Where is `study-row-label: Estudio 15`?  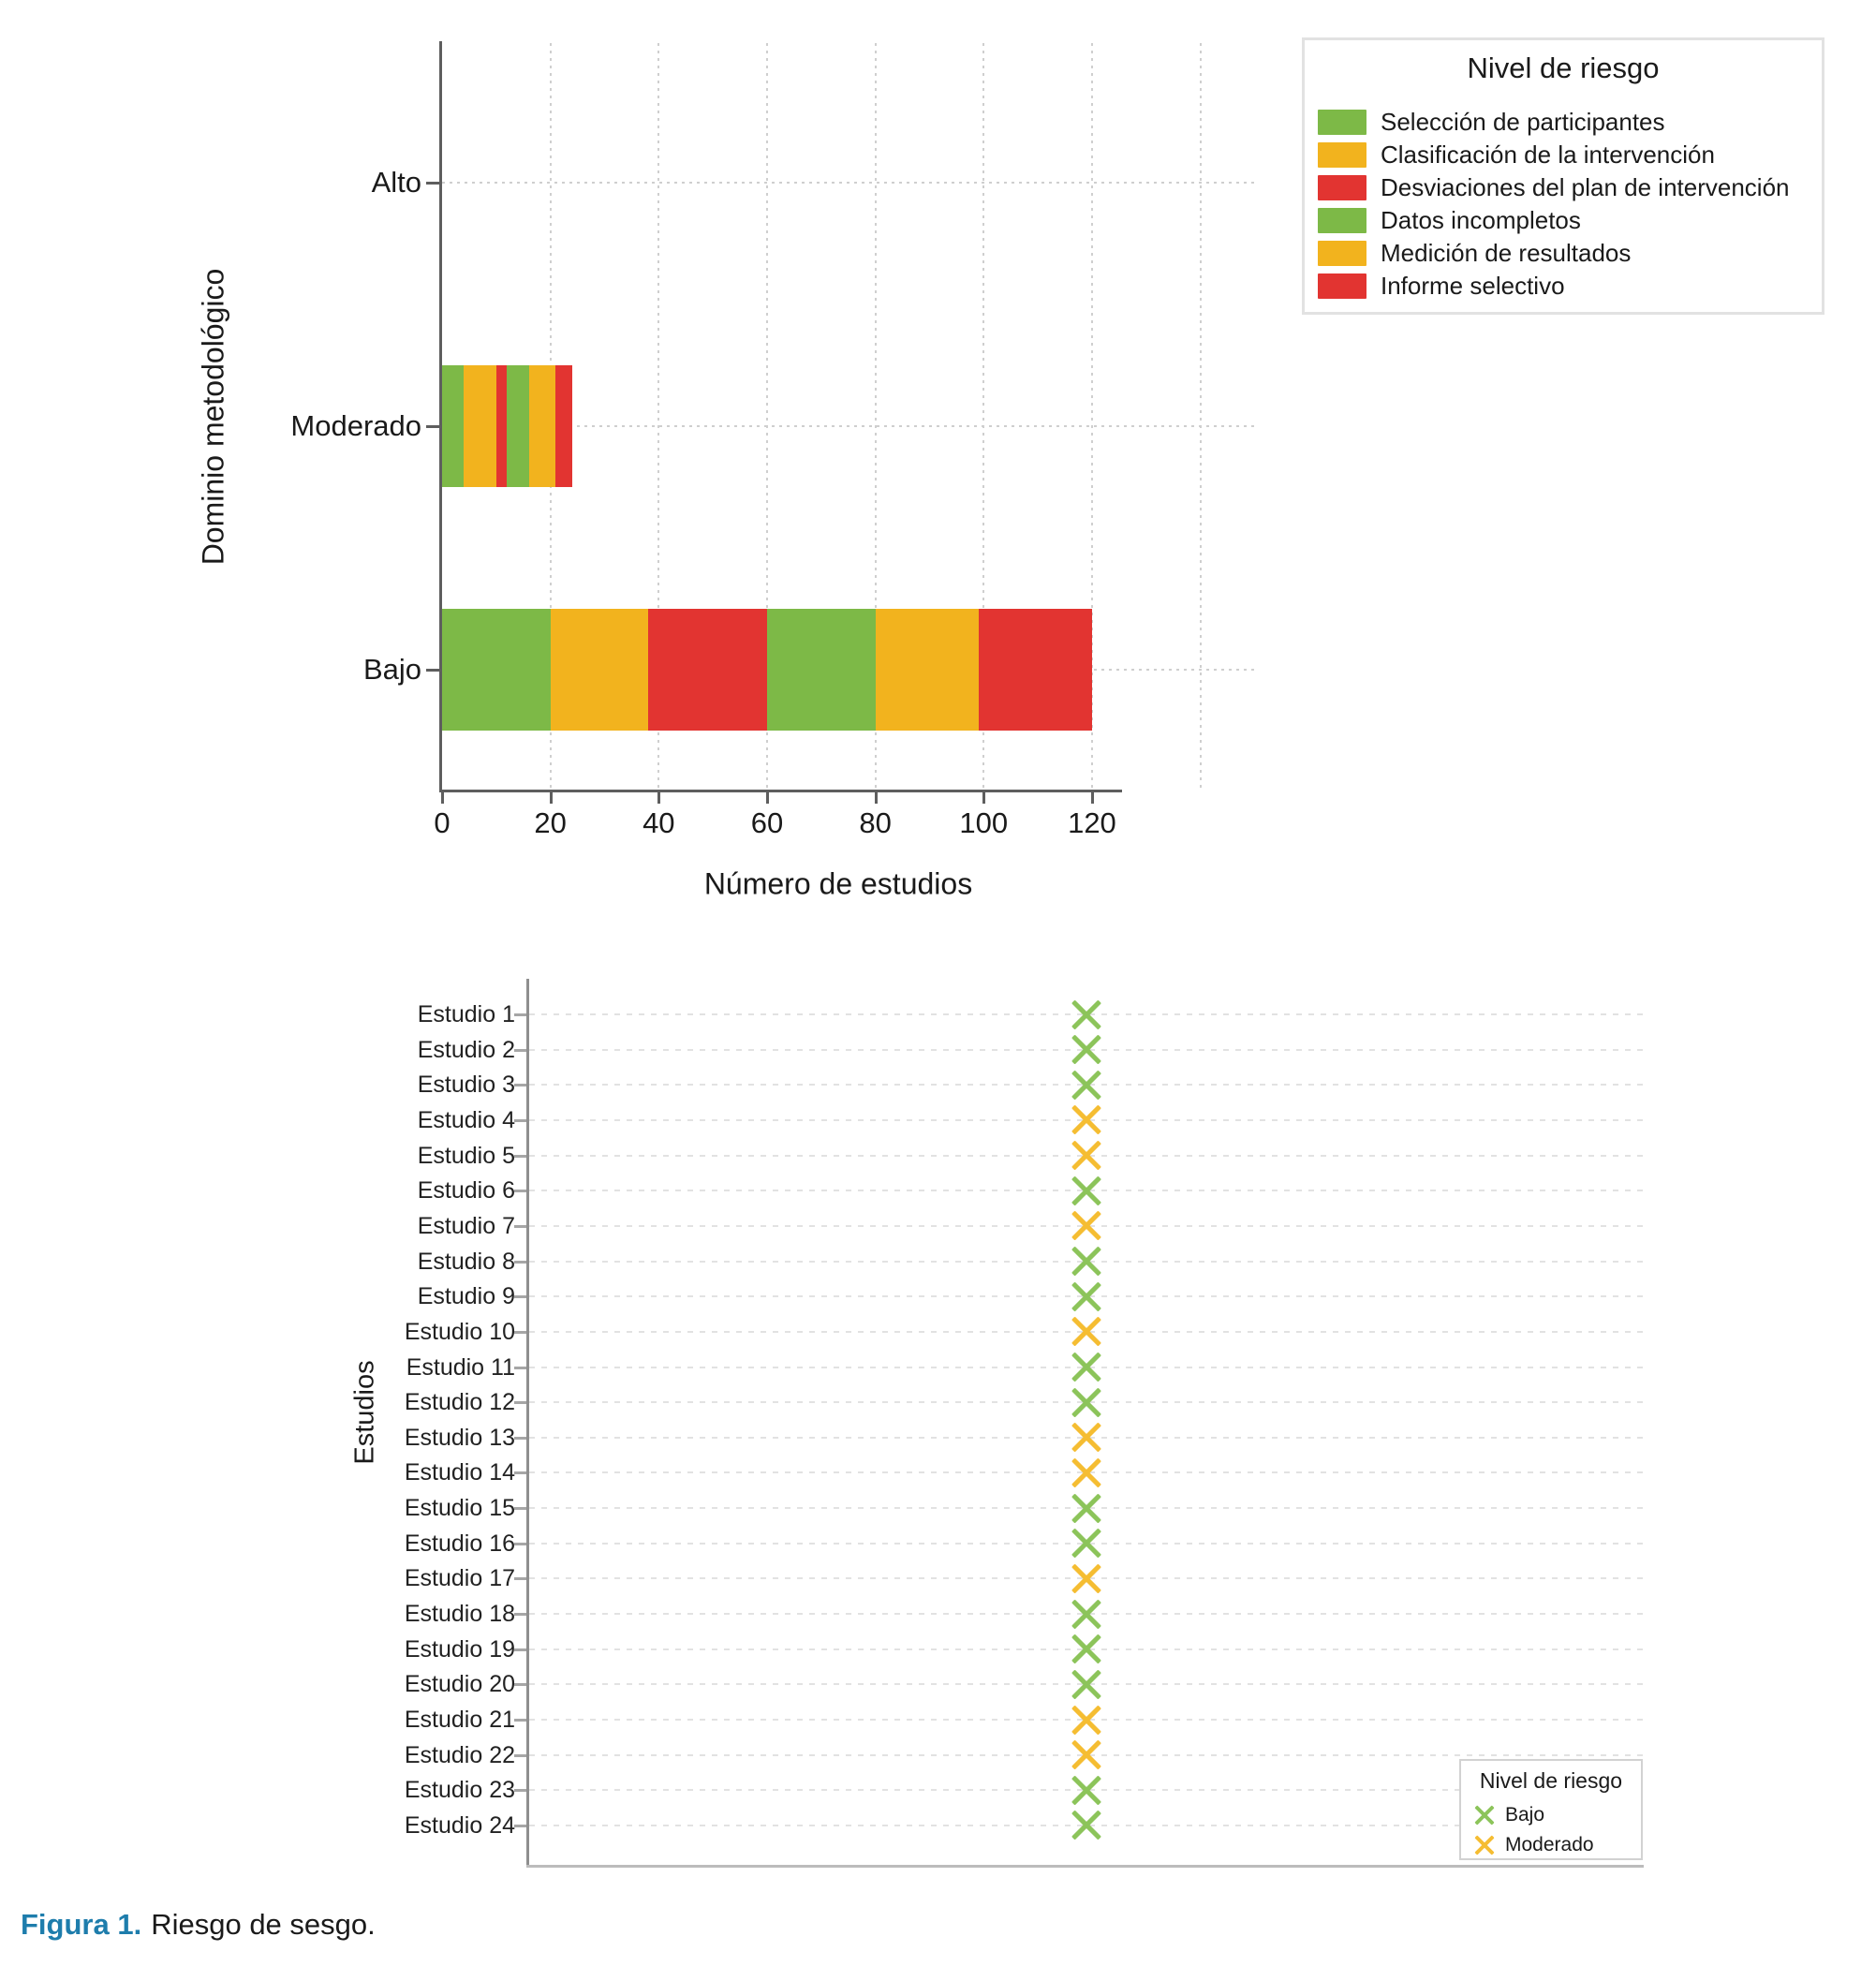 study-row-label: Estudio 15 is located at coordinates (459, 1509).